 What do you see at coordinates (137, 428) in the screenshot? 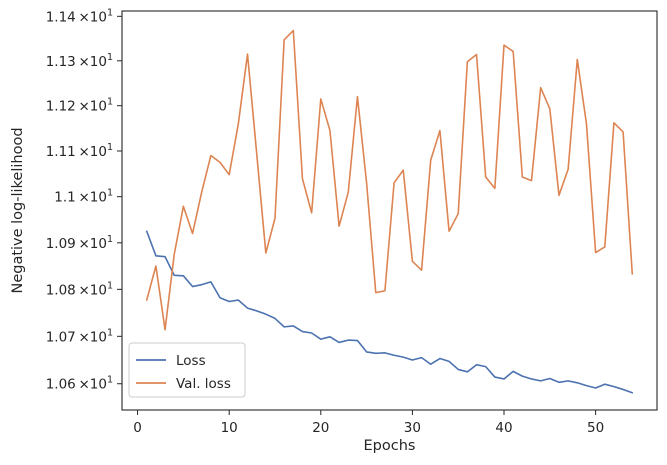
I see `x-tick-label: 0` at bounding box center [137, 428].